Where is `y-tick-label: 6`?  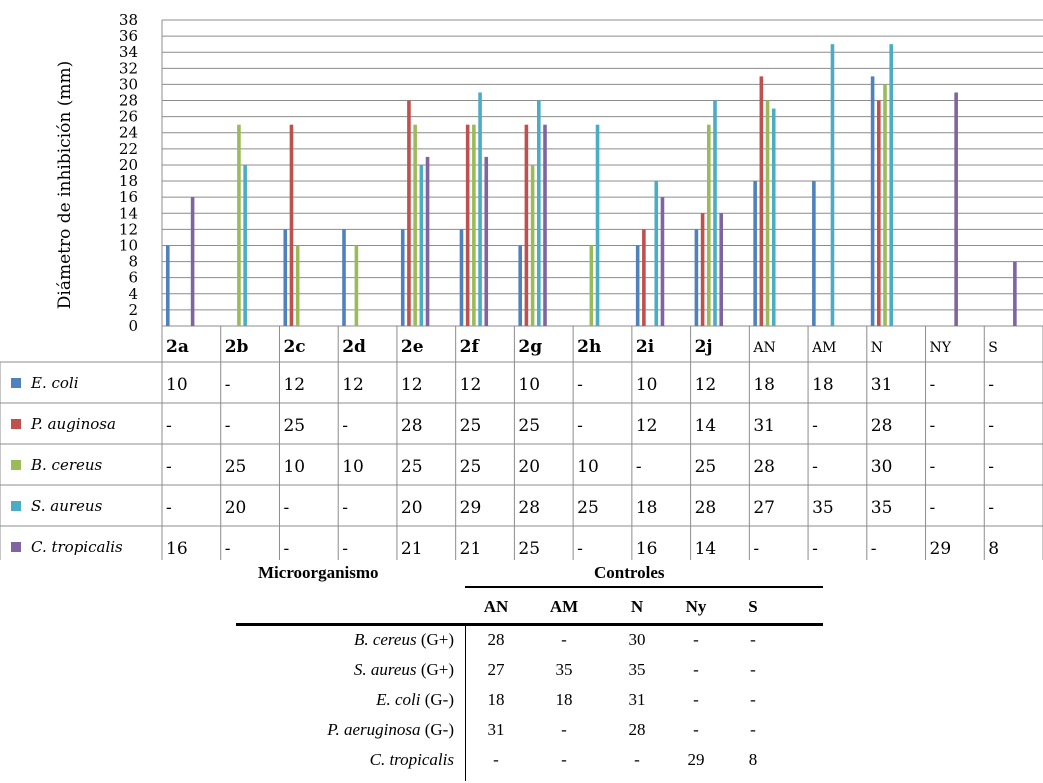 y-tick-label: 6 is located at coordinates (133, 278).